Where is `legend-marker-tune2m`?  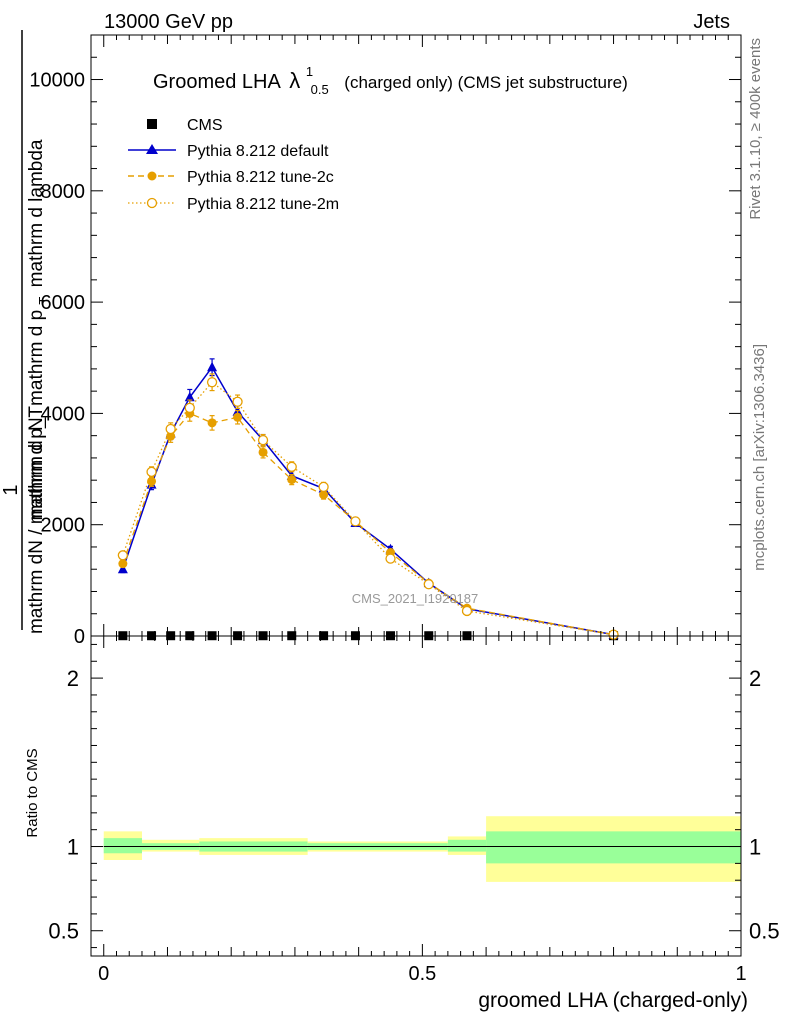 legend-marker-tune2m is located at coordinates (152, 203).